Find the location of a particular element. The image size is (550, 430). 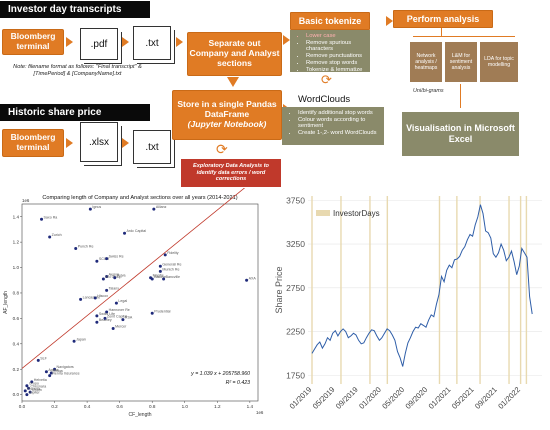

bloomberg-label: Bloomberg terminal is located at coordinates (33, 41).